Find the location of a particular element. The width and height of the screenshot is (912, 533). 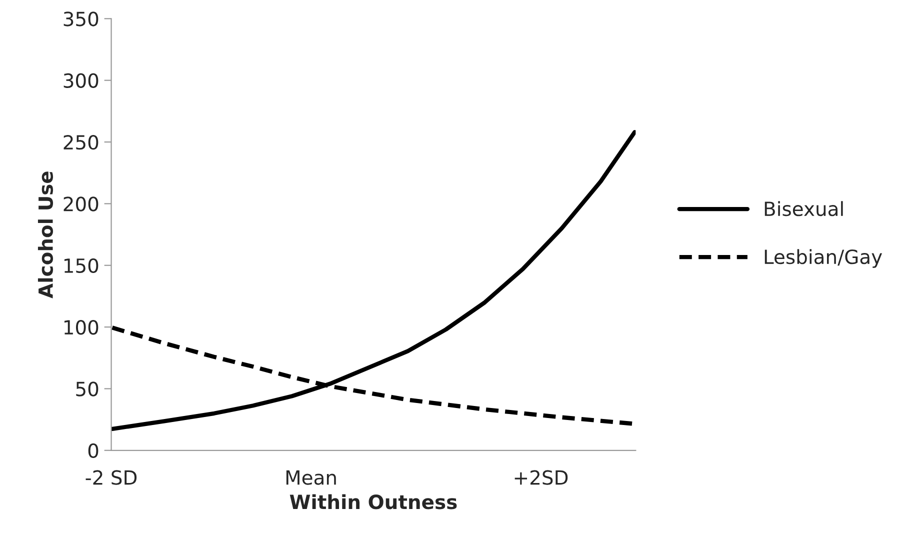

x-tick-label: -2 SD is located at coordinates (111, 477).